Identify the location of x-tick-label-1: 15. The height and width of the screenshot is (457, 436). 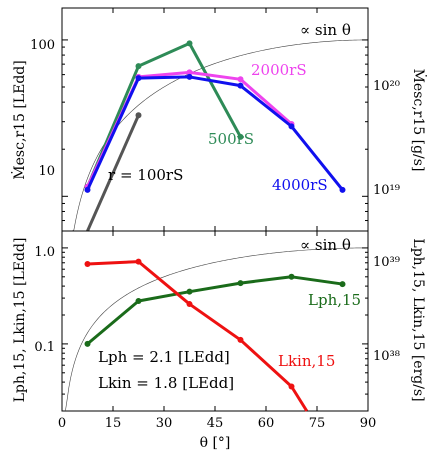
(113, 423).